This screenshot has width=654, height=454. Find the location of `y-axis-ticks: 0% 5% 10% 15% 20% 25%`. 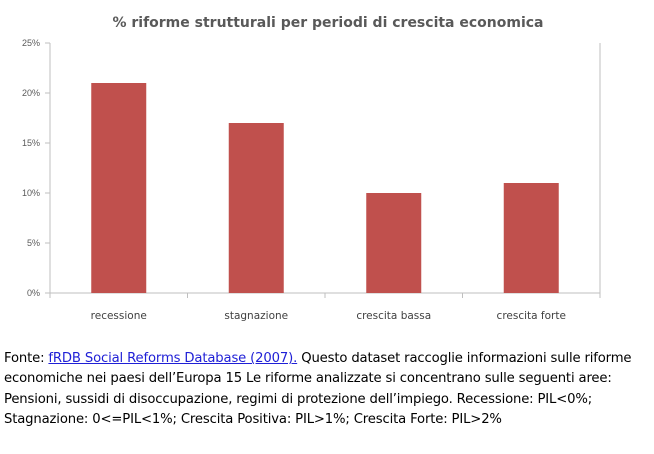

y-axis-ticks: 0% 5% 10% 15% 20% 25% is located at coordinates (36, 168).